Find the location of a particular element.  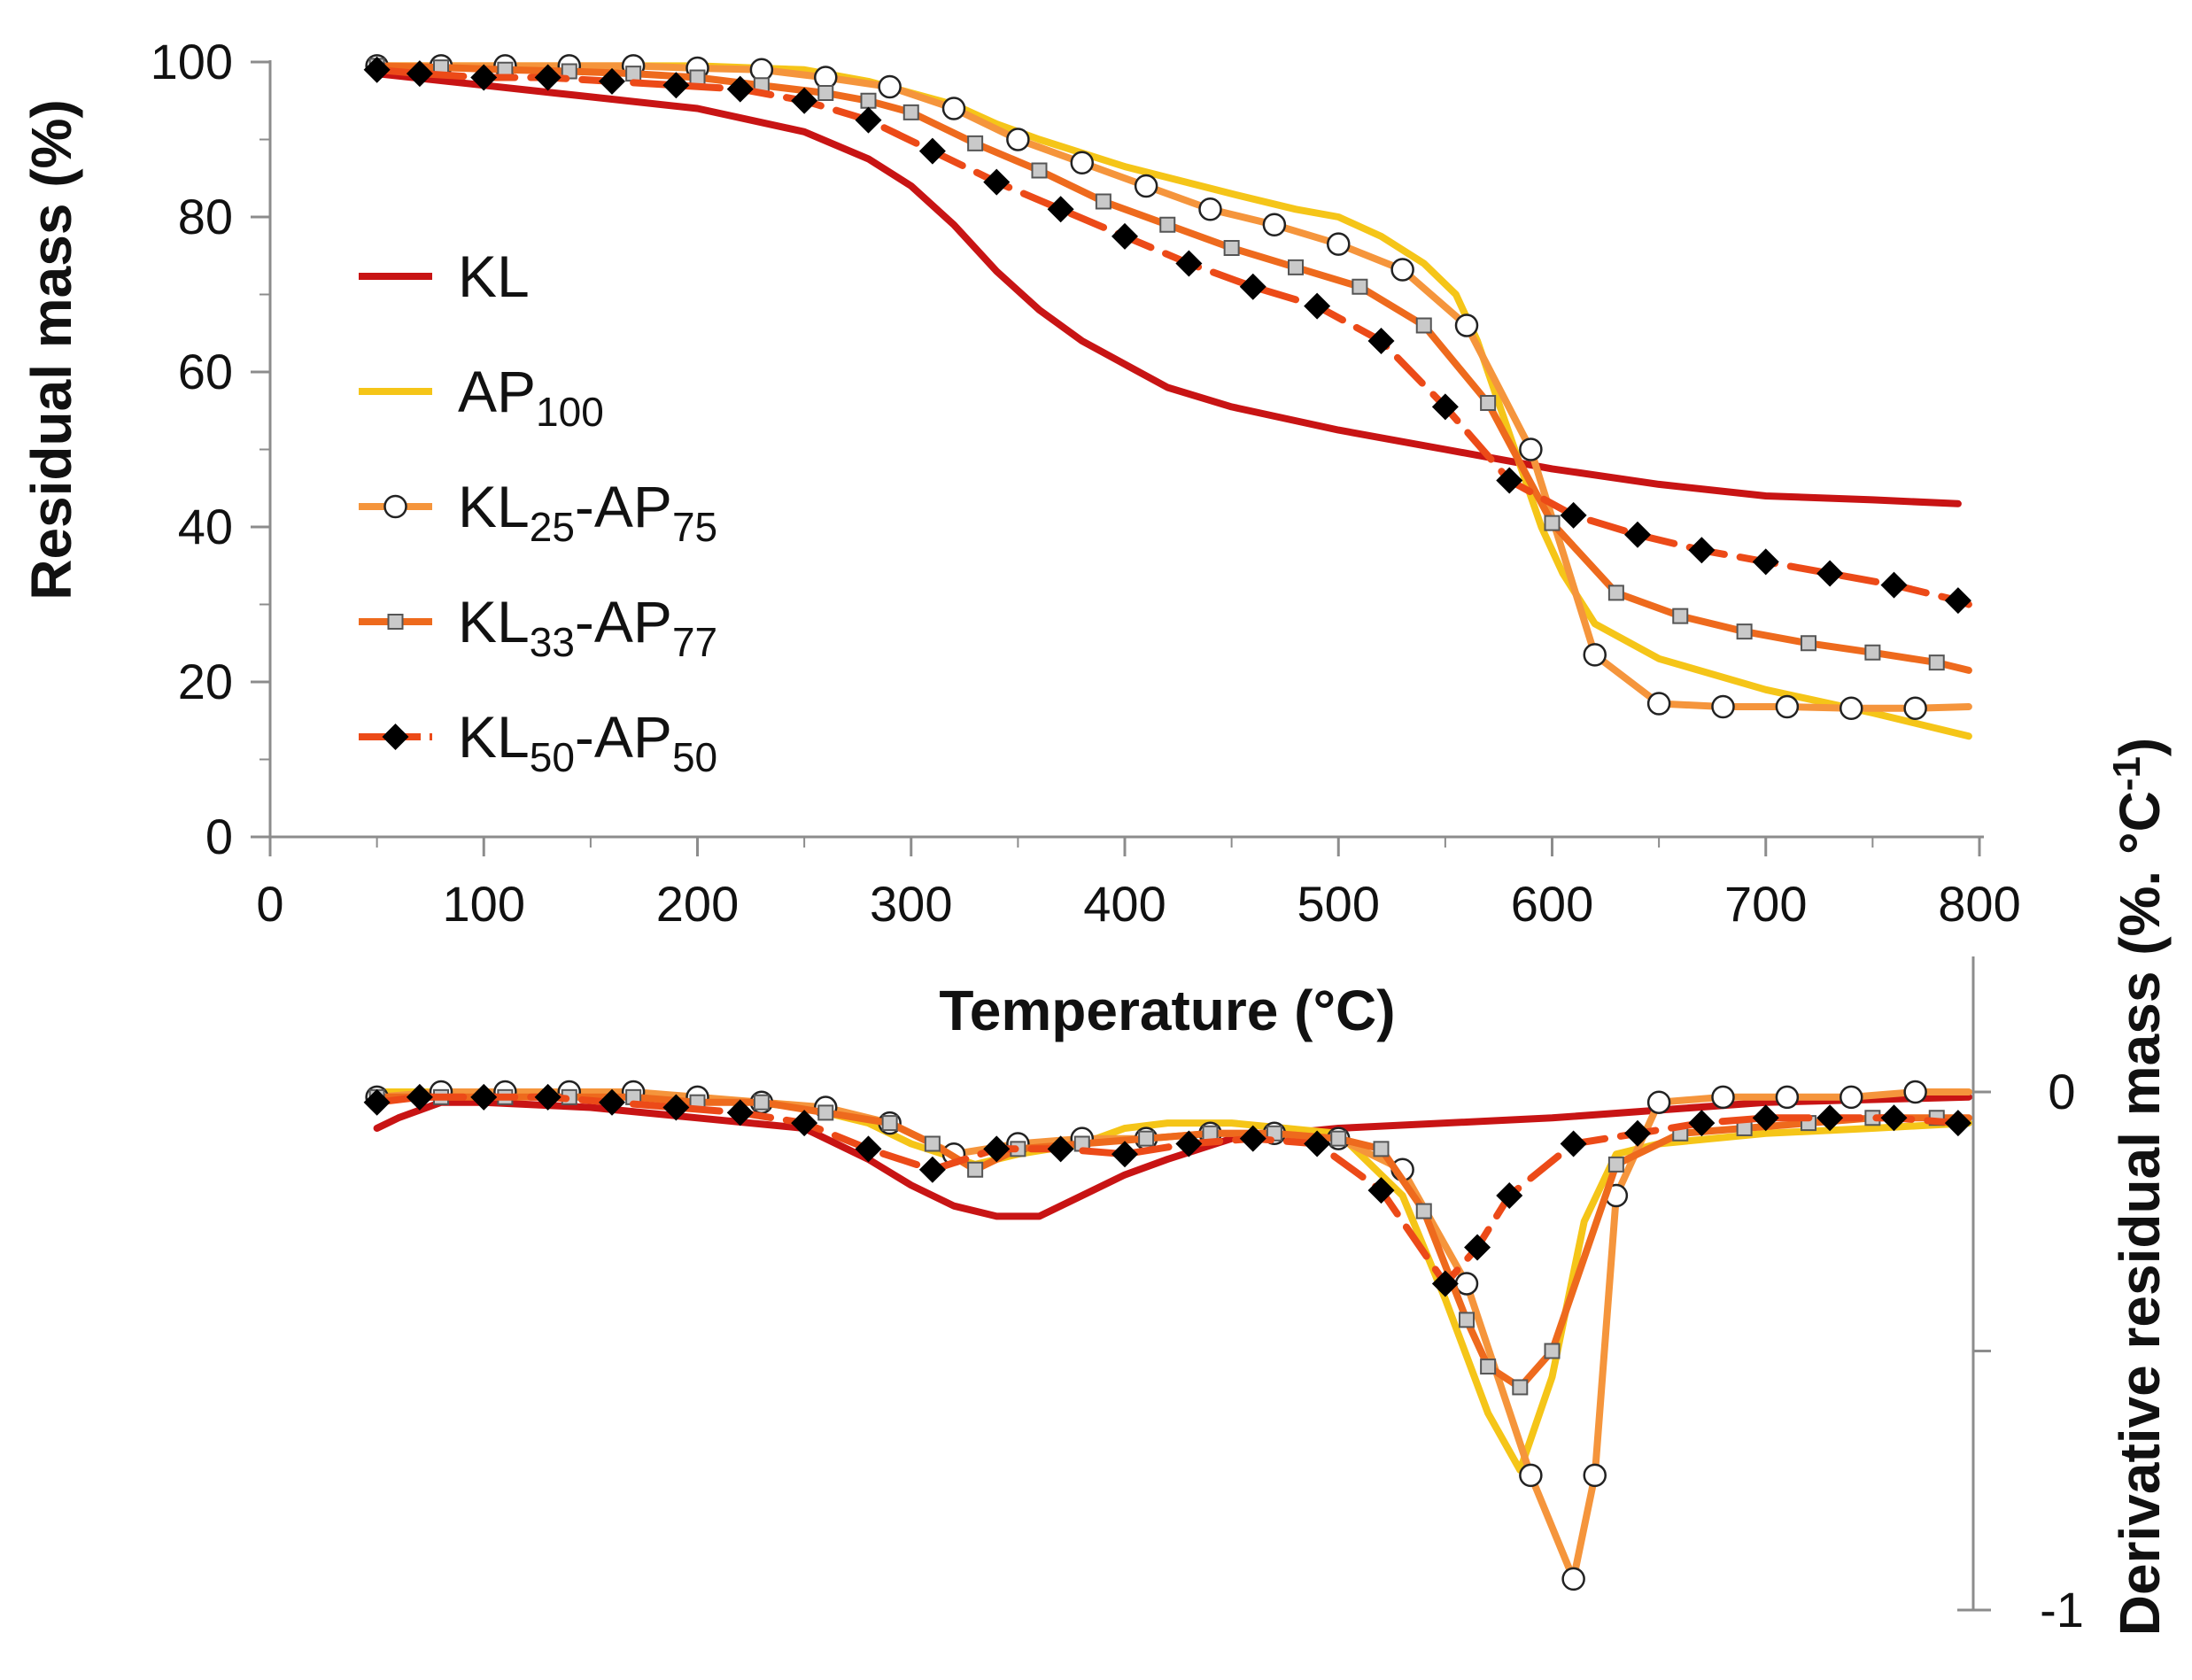

x-tick-label: 100 is located at coordinates (484, 904).